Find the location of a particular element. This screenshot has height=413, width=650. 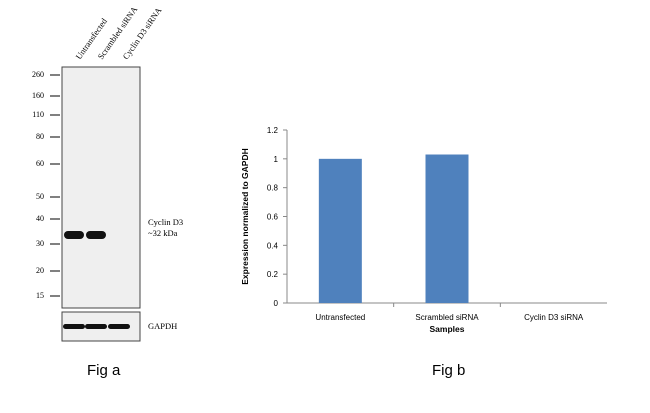

marker-ladder: 260 160 110 80 60 50 40 30 20 15 is located at coordinates (46, 185).